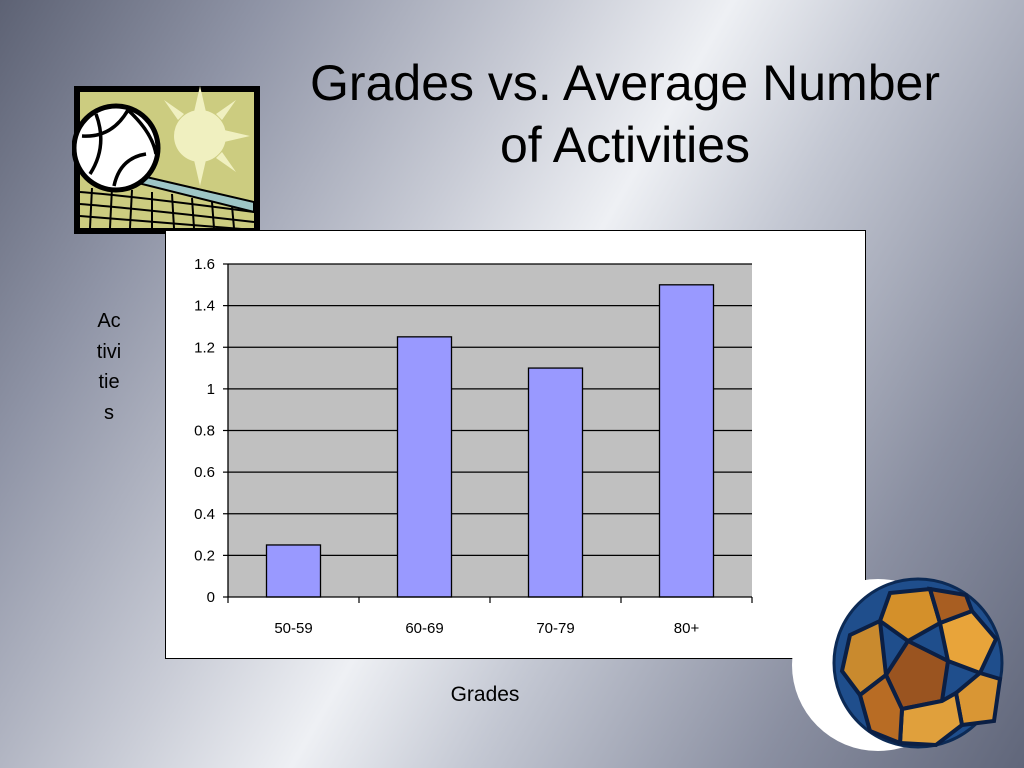 The image size is (1024, 768). I want to click on y-tick-label: 1.4, so click(204, 306).